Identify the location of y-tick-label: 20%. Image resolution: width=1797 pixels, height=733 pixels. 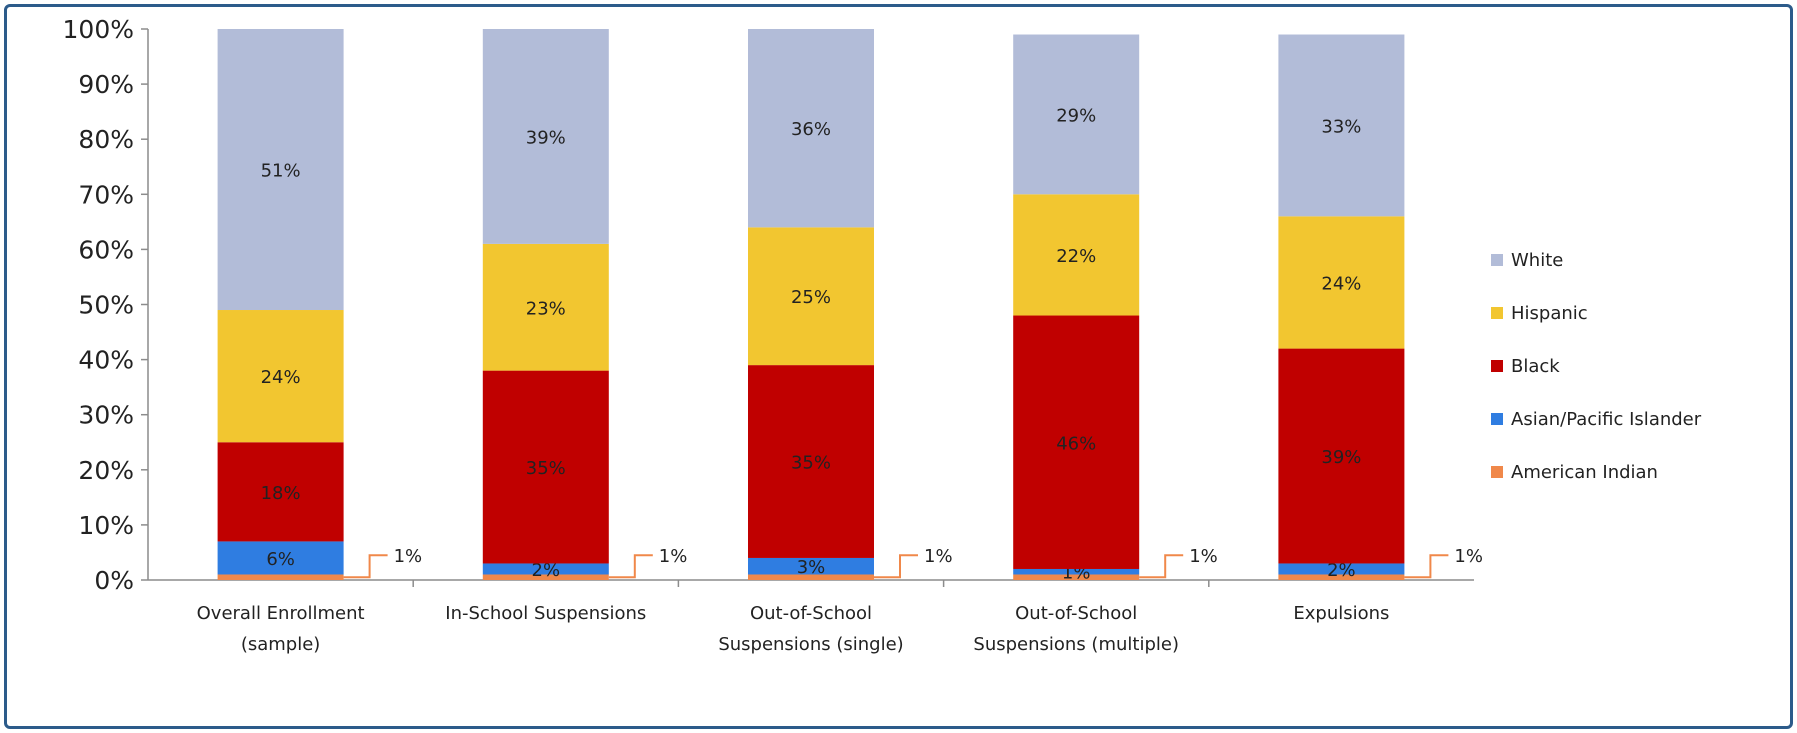
(106, 470).